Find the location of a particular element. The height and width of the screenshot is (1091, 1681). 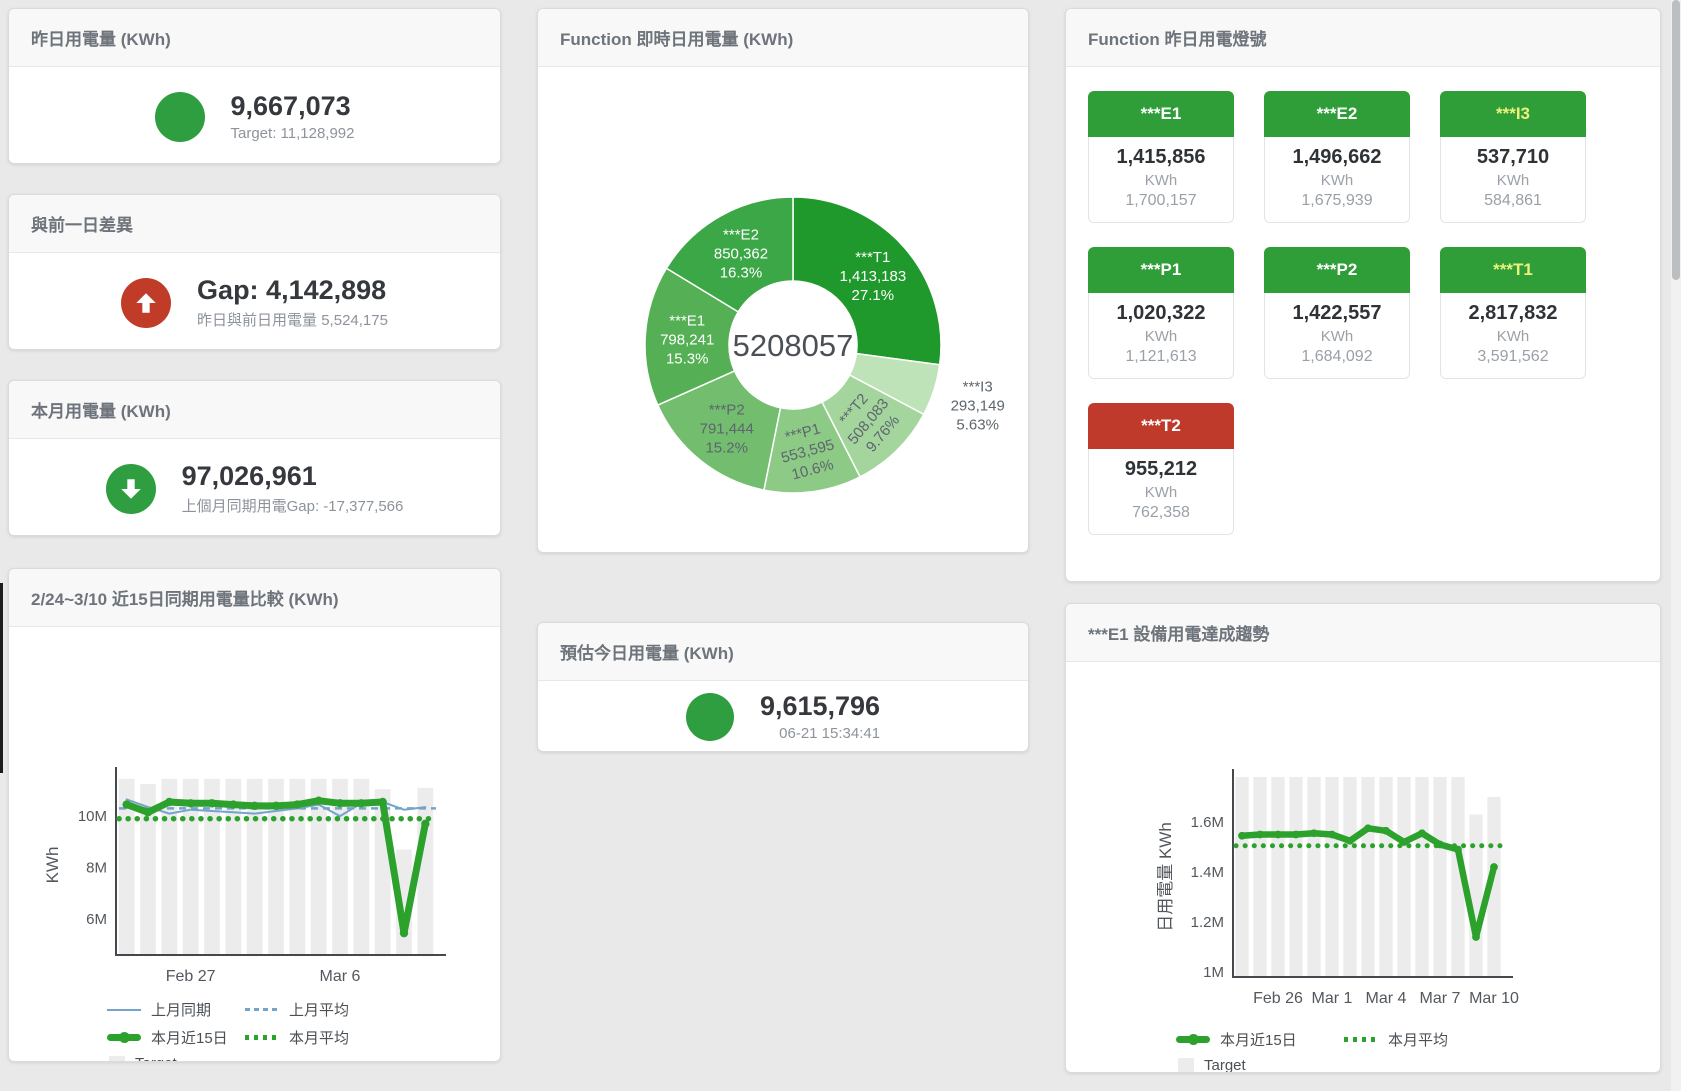

lamp-target: 1,700,157 is located at coordinates (1161, 200).